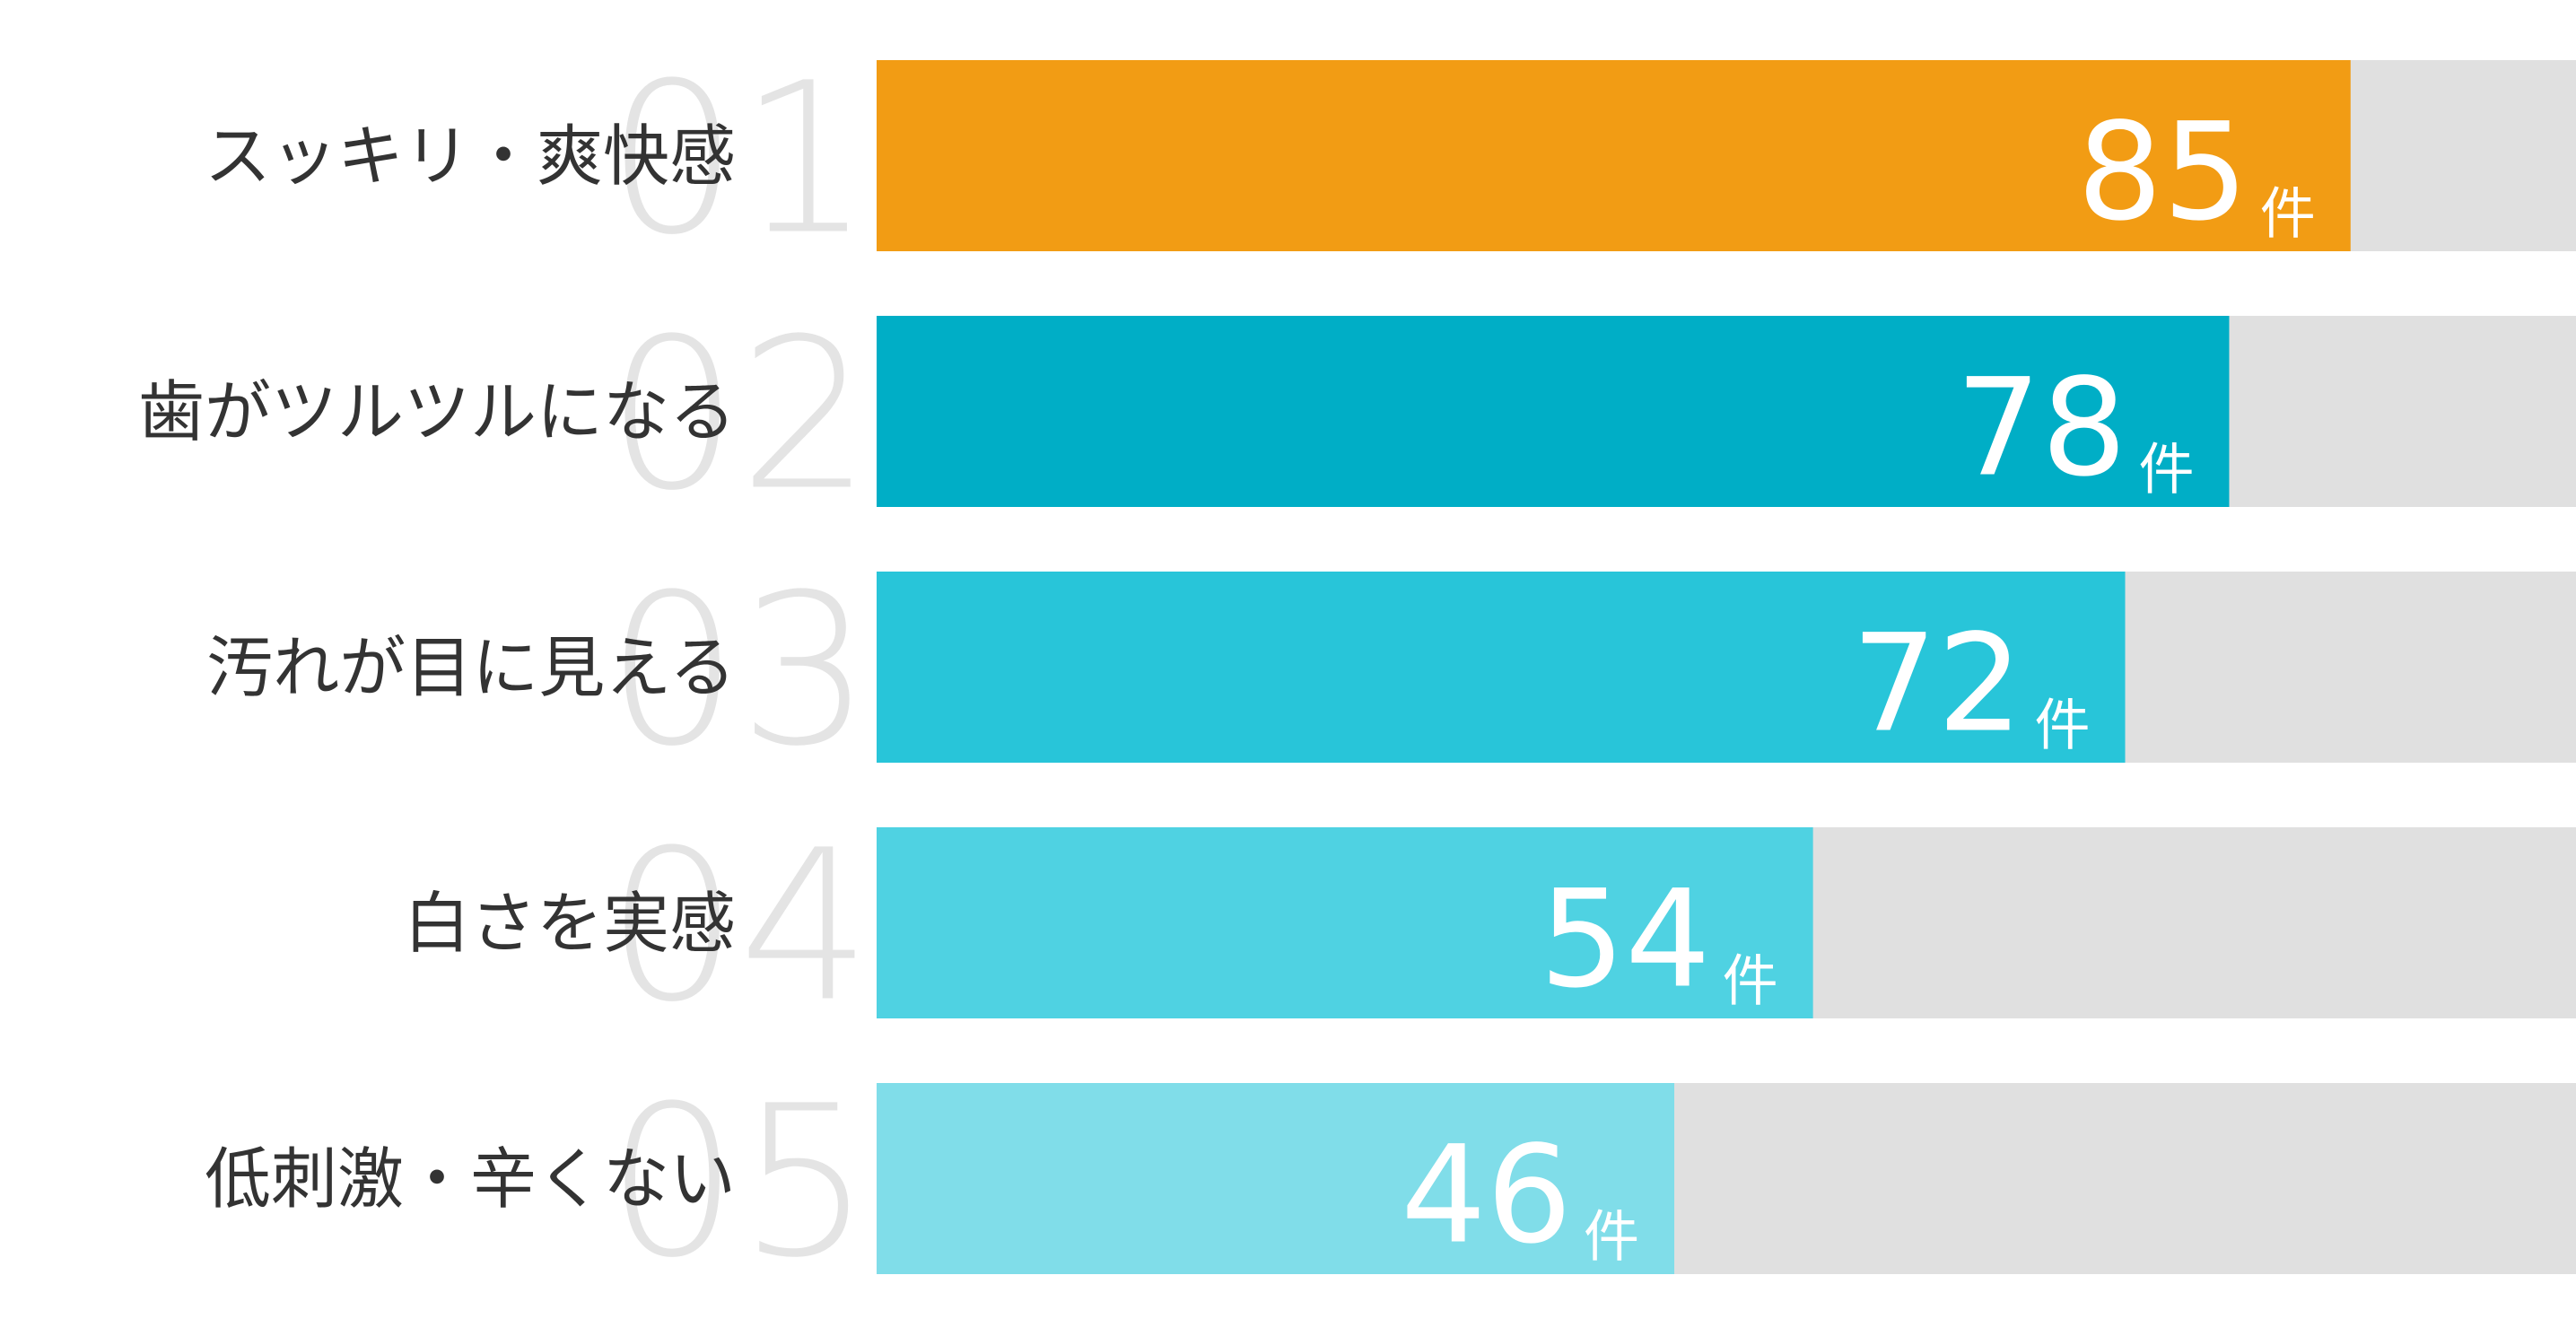  I want to click on value-label: 78, so click(2041, 429).